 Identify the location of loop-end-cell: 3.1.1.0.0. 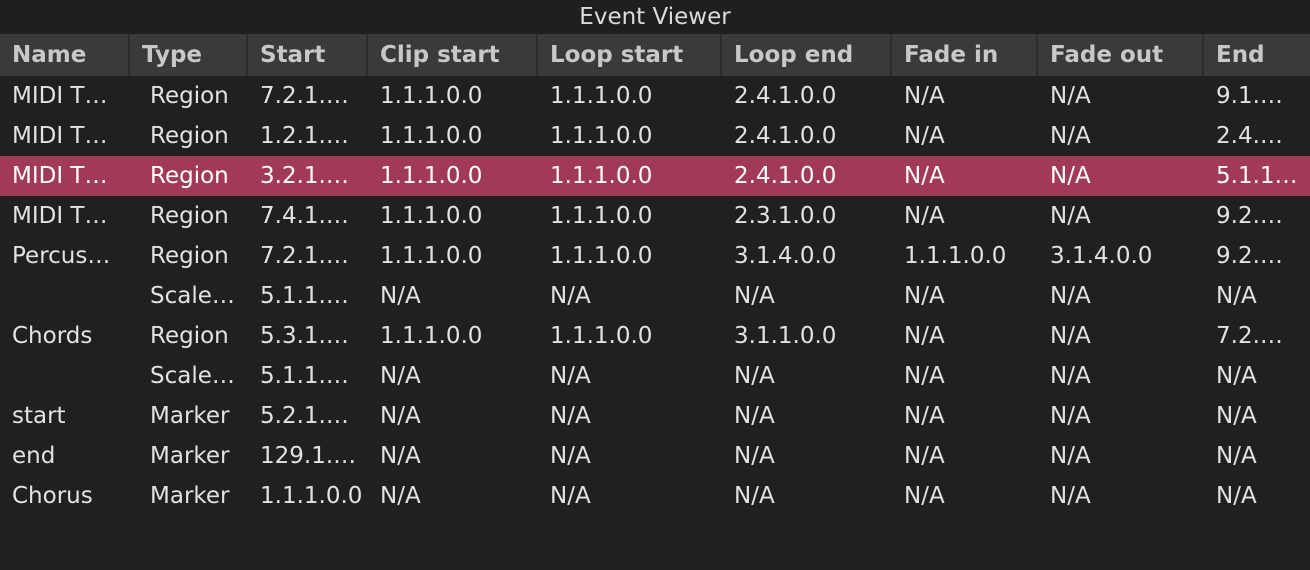
(785, 336).